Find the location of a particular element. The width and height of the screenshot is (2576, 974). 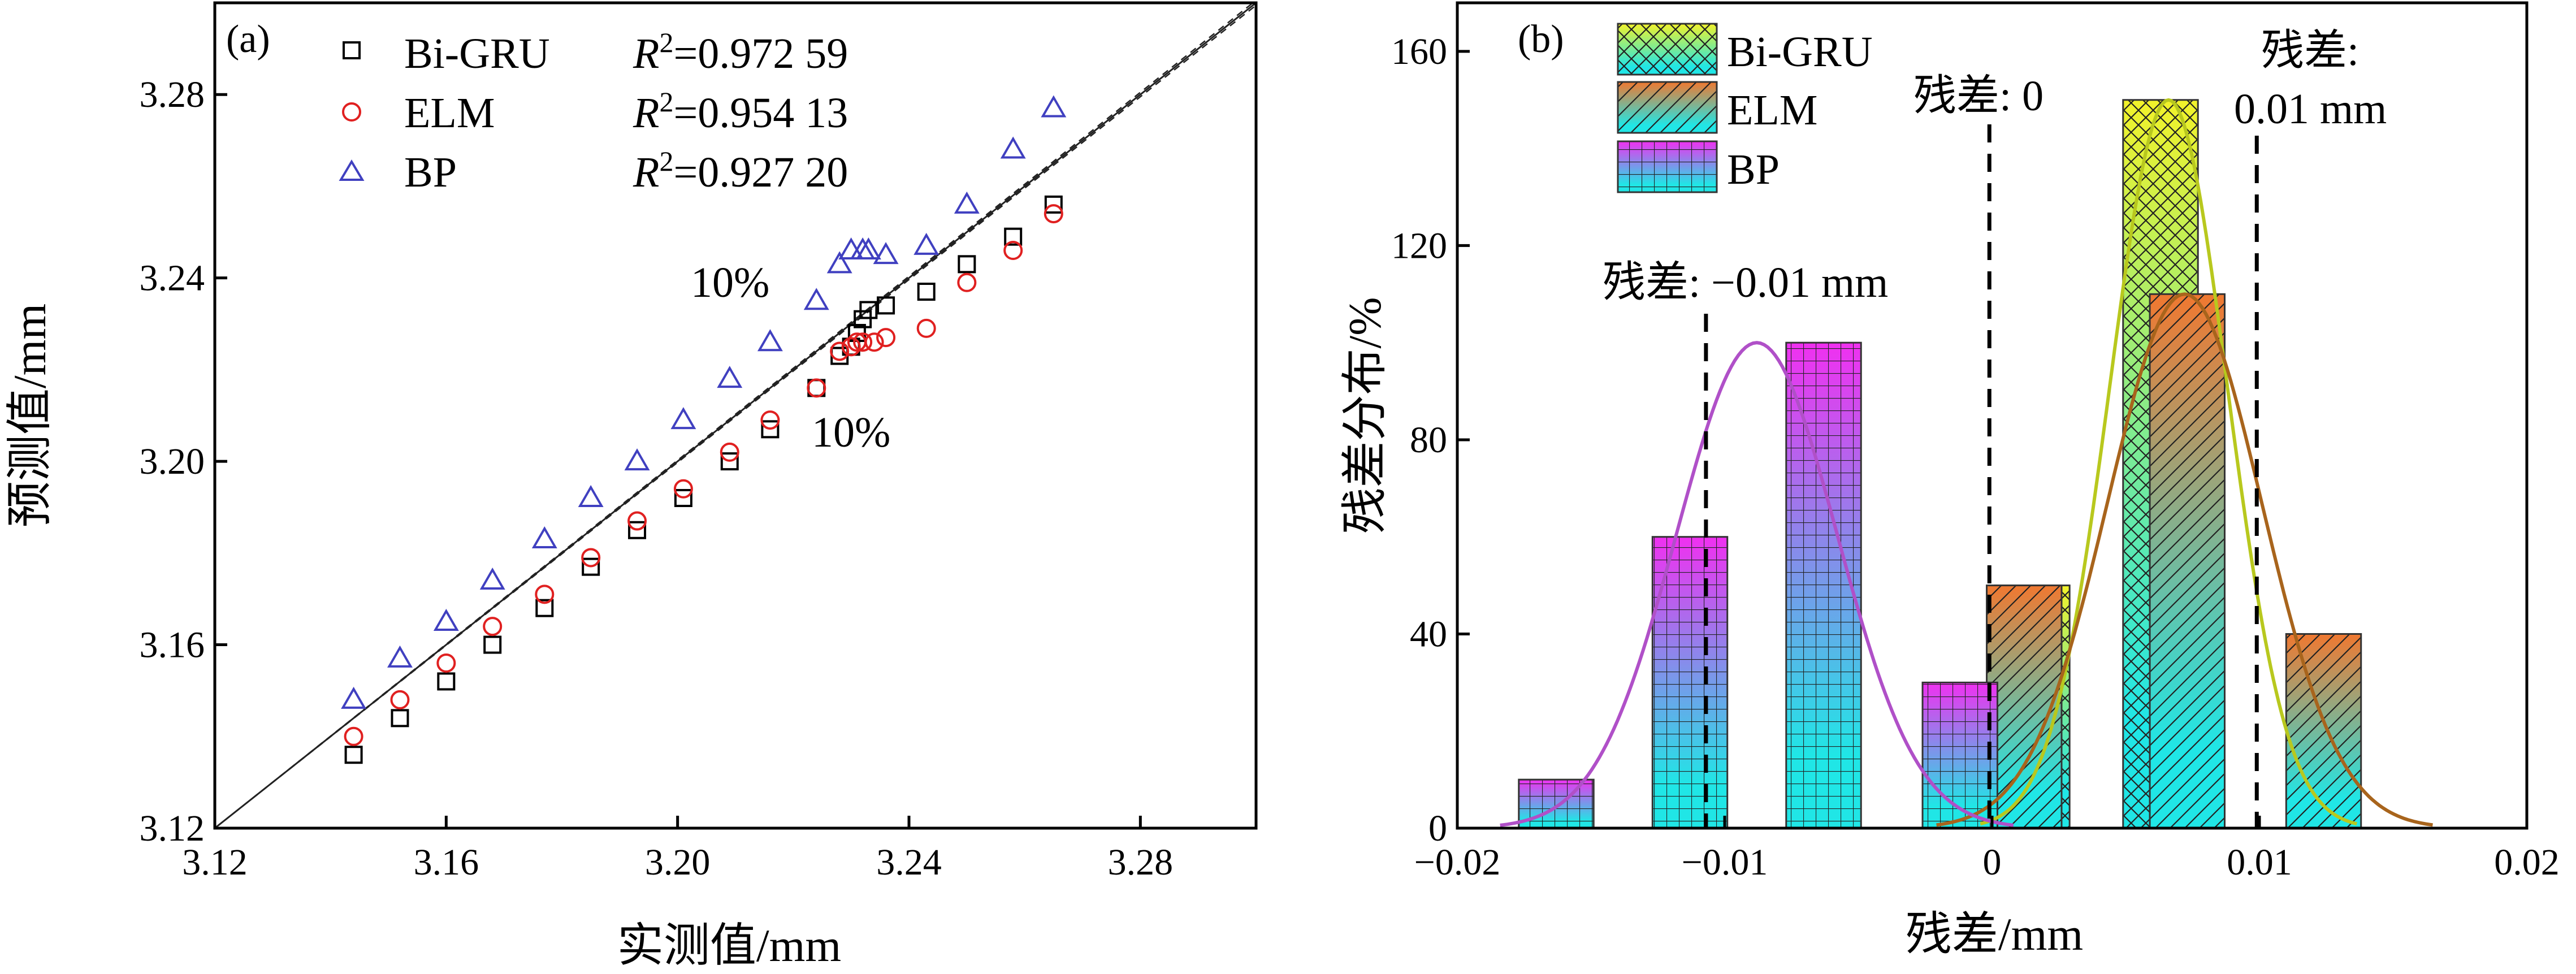

legend-r2-bp: R2=0.927 20 is located at coordinates (740, 170).